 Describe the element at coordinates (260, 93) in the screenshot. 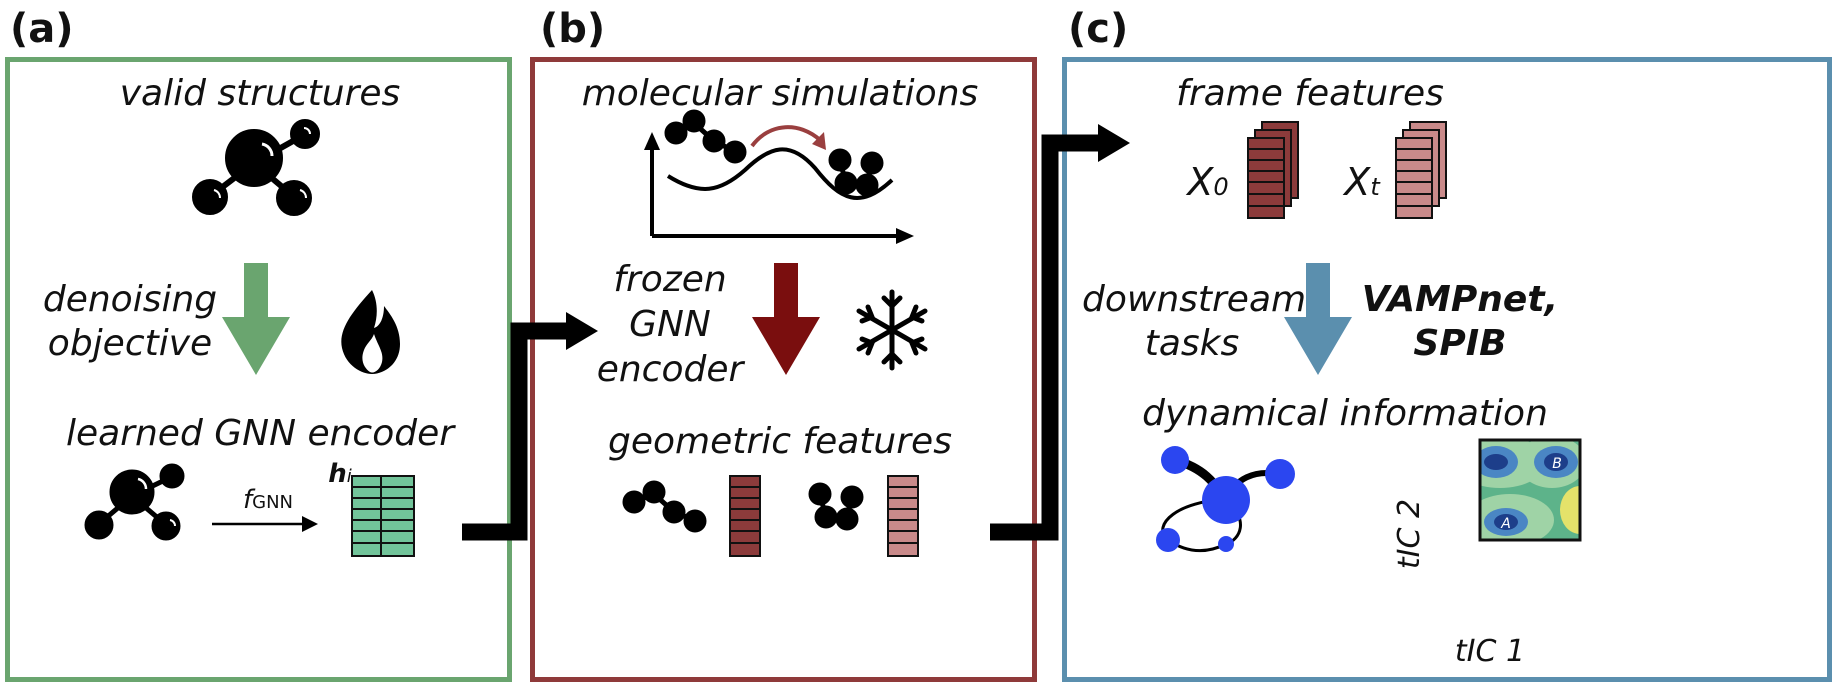

I see `valid-structures-label: valid structures` at that location.